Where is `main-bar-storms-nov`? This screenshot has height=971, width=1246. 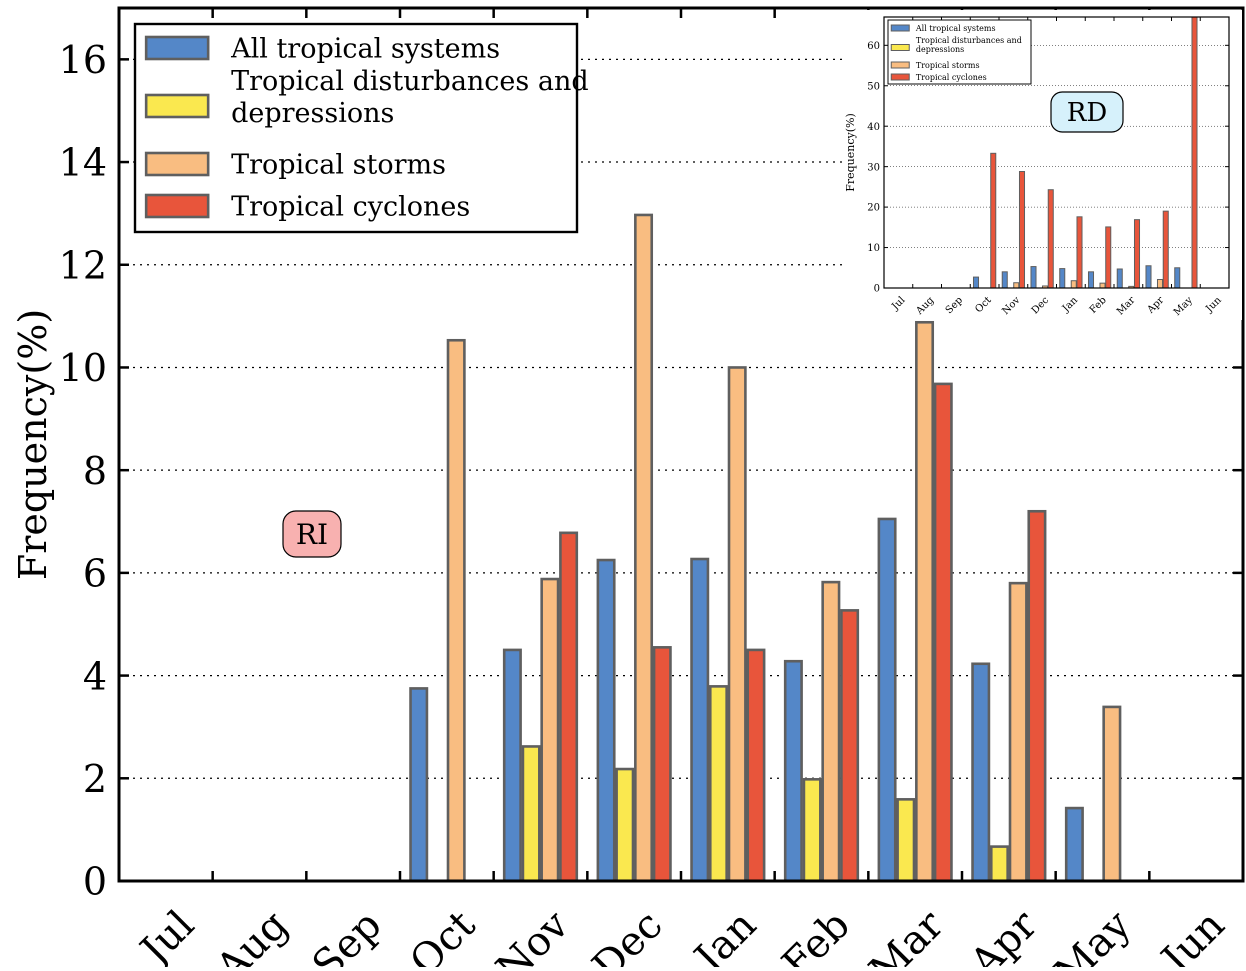 main-bar-storms-nov is located at coordinates (550, 730).